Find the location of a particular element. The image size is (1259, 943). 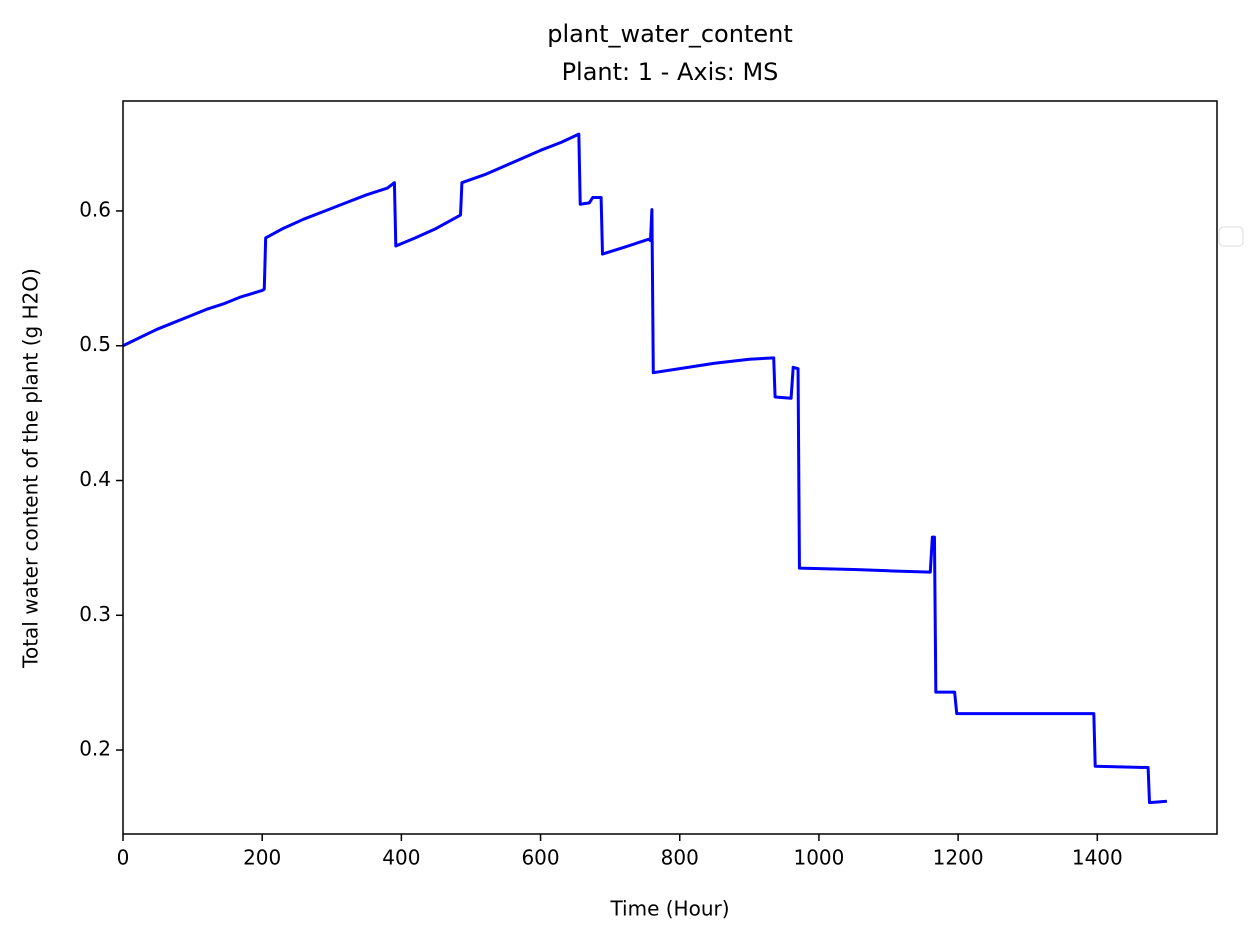

x-tick-label: 1200 is located at coordinates (958, 858).